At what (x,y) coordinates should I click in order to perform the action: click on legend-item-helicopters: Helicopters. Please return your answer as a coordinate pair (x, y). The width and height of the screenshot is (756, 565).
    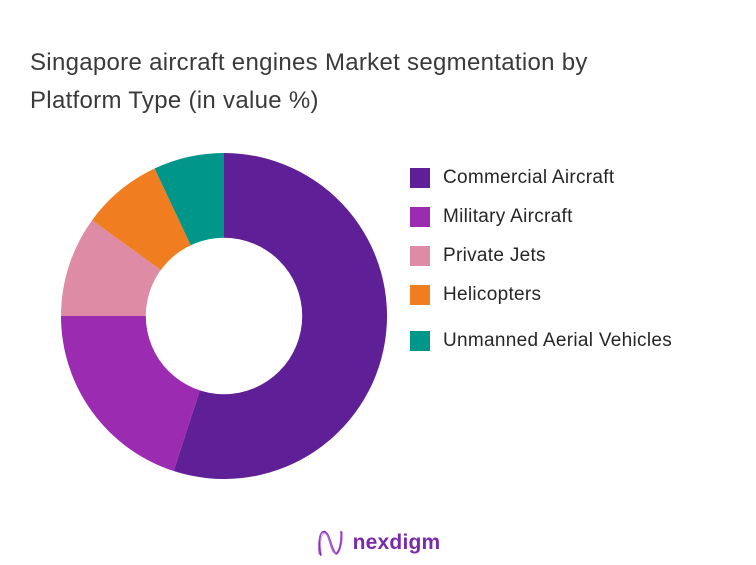
    Looking at the image, I should click on (541, 295).